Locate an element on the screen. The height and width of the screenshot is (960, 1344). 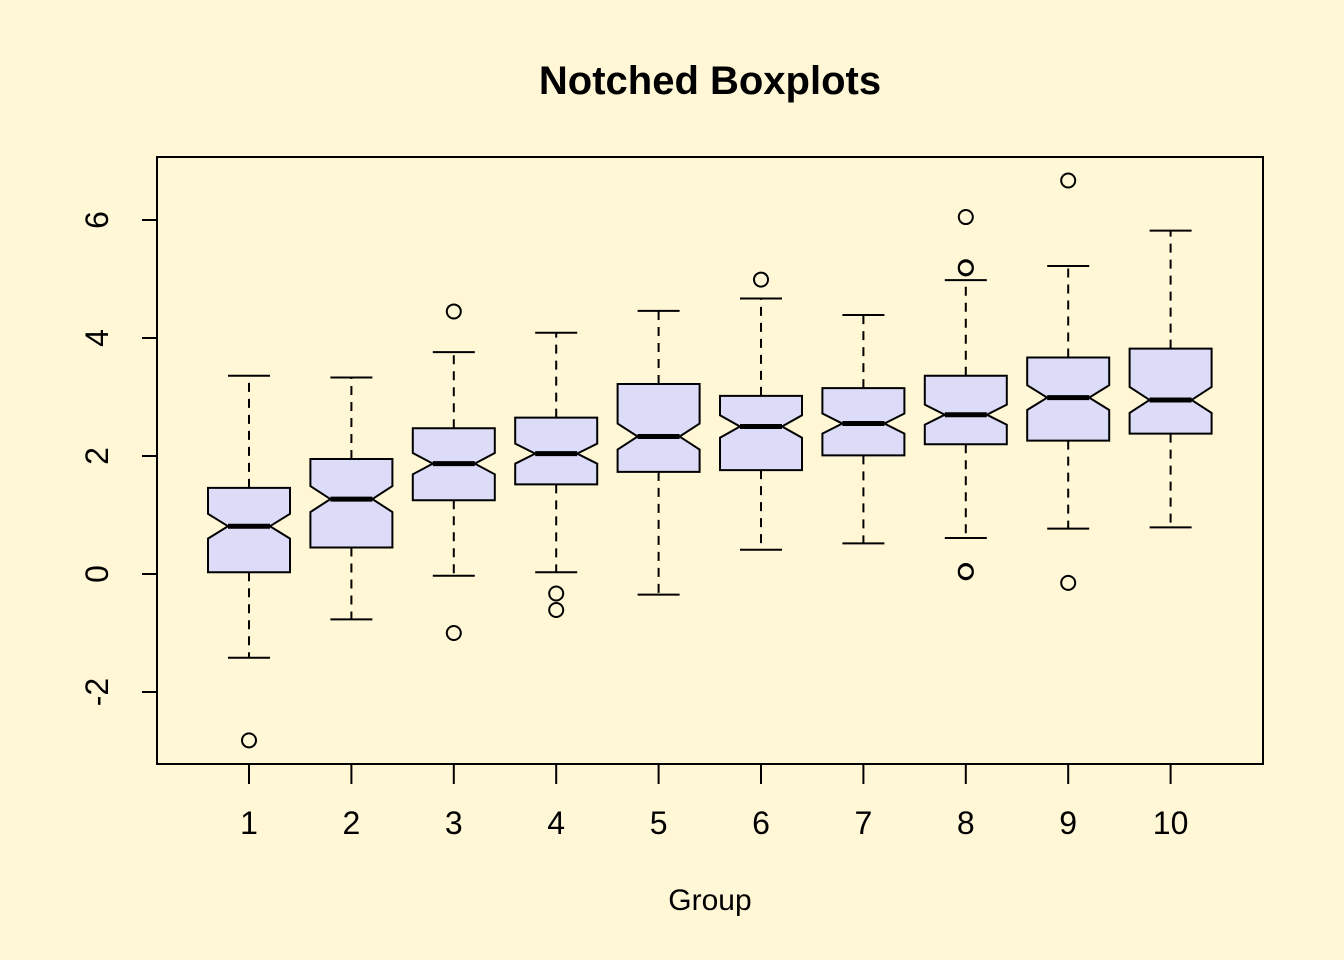
y-axis: -2 0 2 4 6 is located at coordinates (118, 458).